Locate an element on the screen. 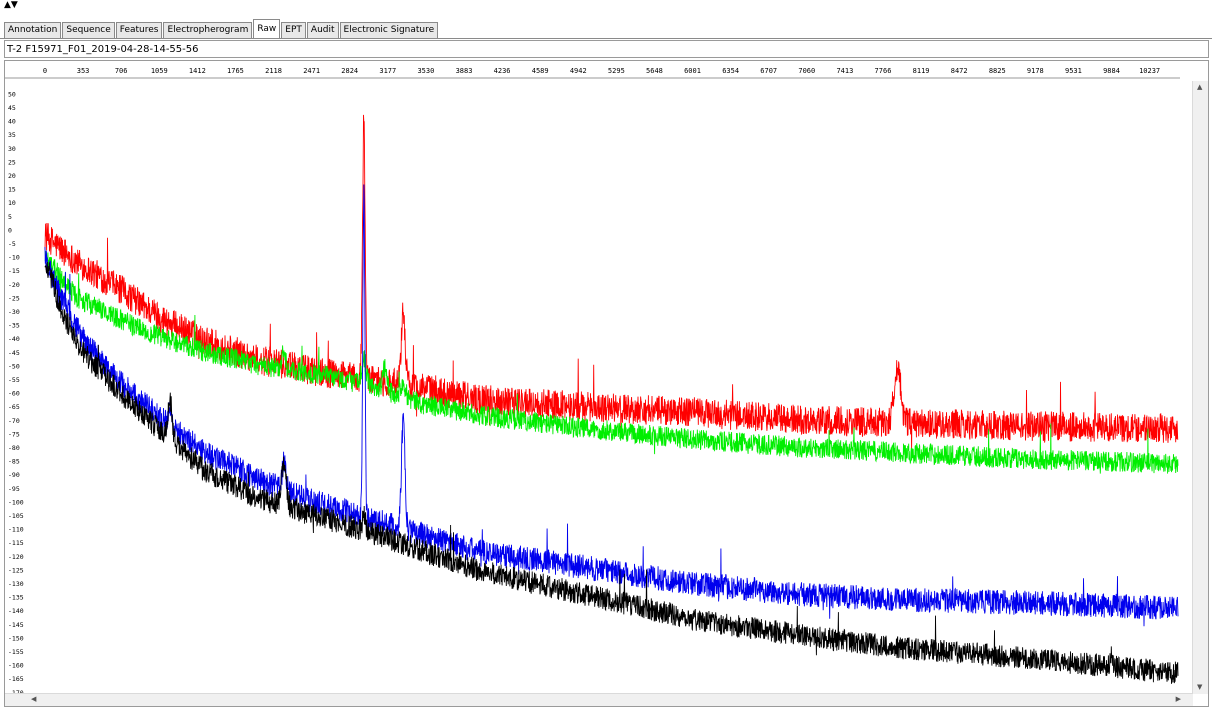 This screenshot has width=1212, height=707. scroll-left-icon: ◀ is located at coordinates (34, 699).